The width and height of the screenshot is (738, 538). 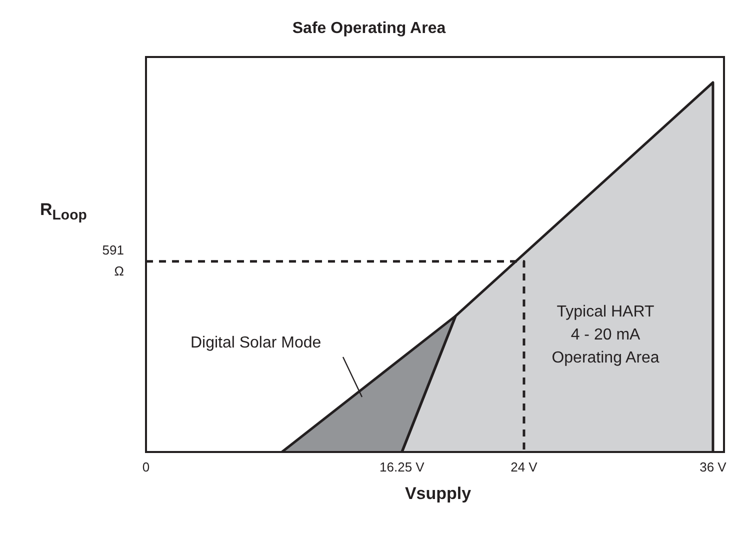 What do you see at coordinates (713, 466) in the screenshot?
I see `x-tick-label: 36 V` at bounding box center [713, 466].